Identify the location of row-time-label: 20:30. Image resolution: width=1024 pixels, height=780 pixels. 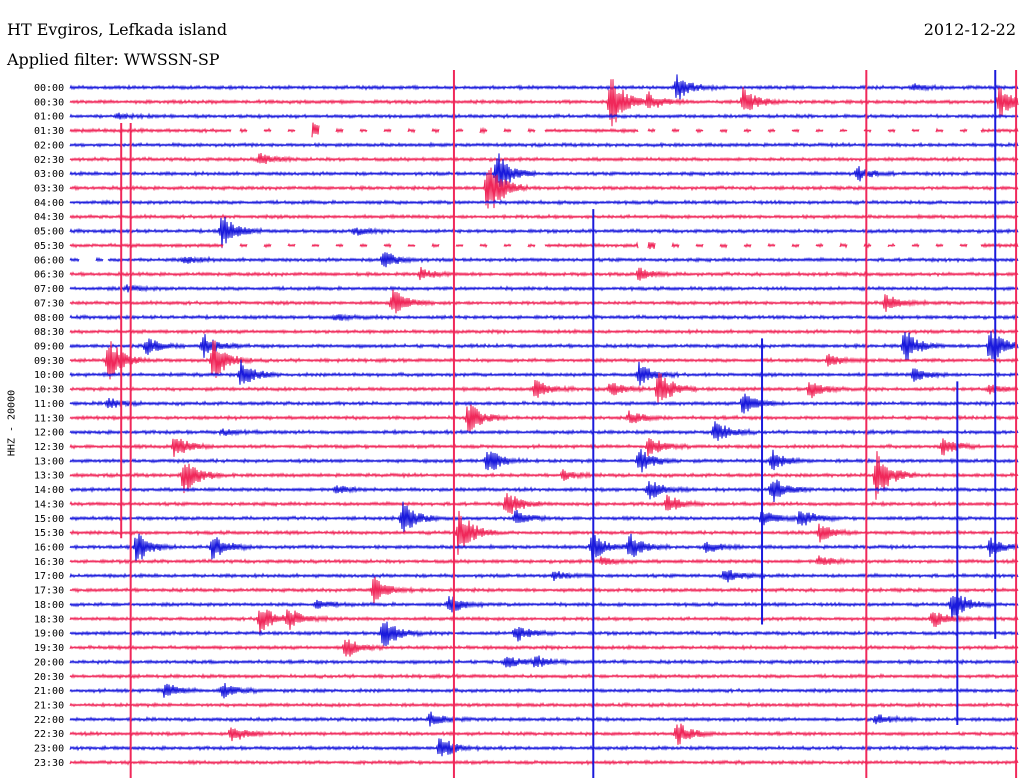
(49, 677).